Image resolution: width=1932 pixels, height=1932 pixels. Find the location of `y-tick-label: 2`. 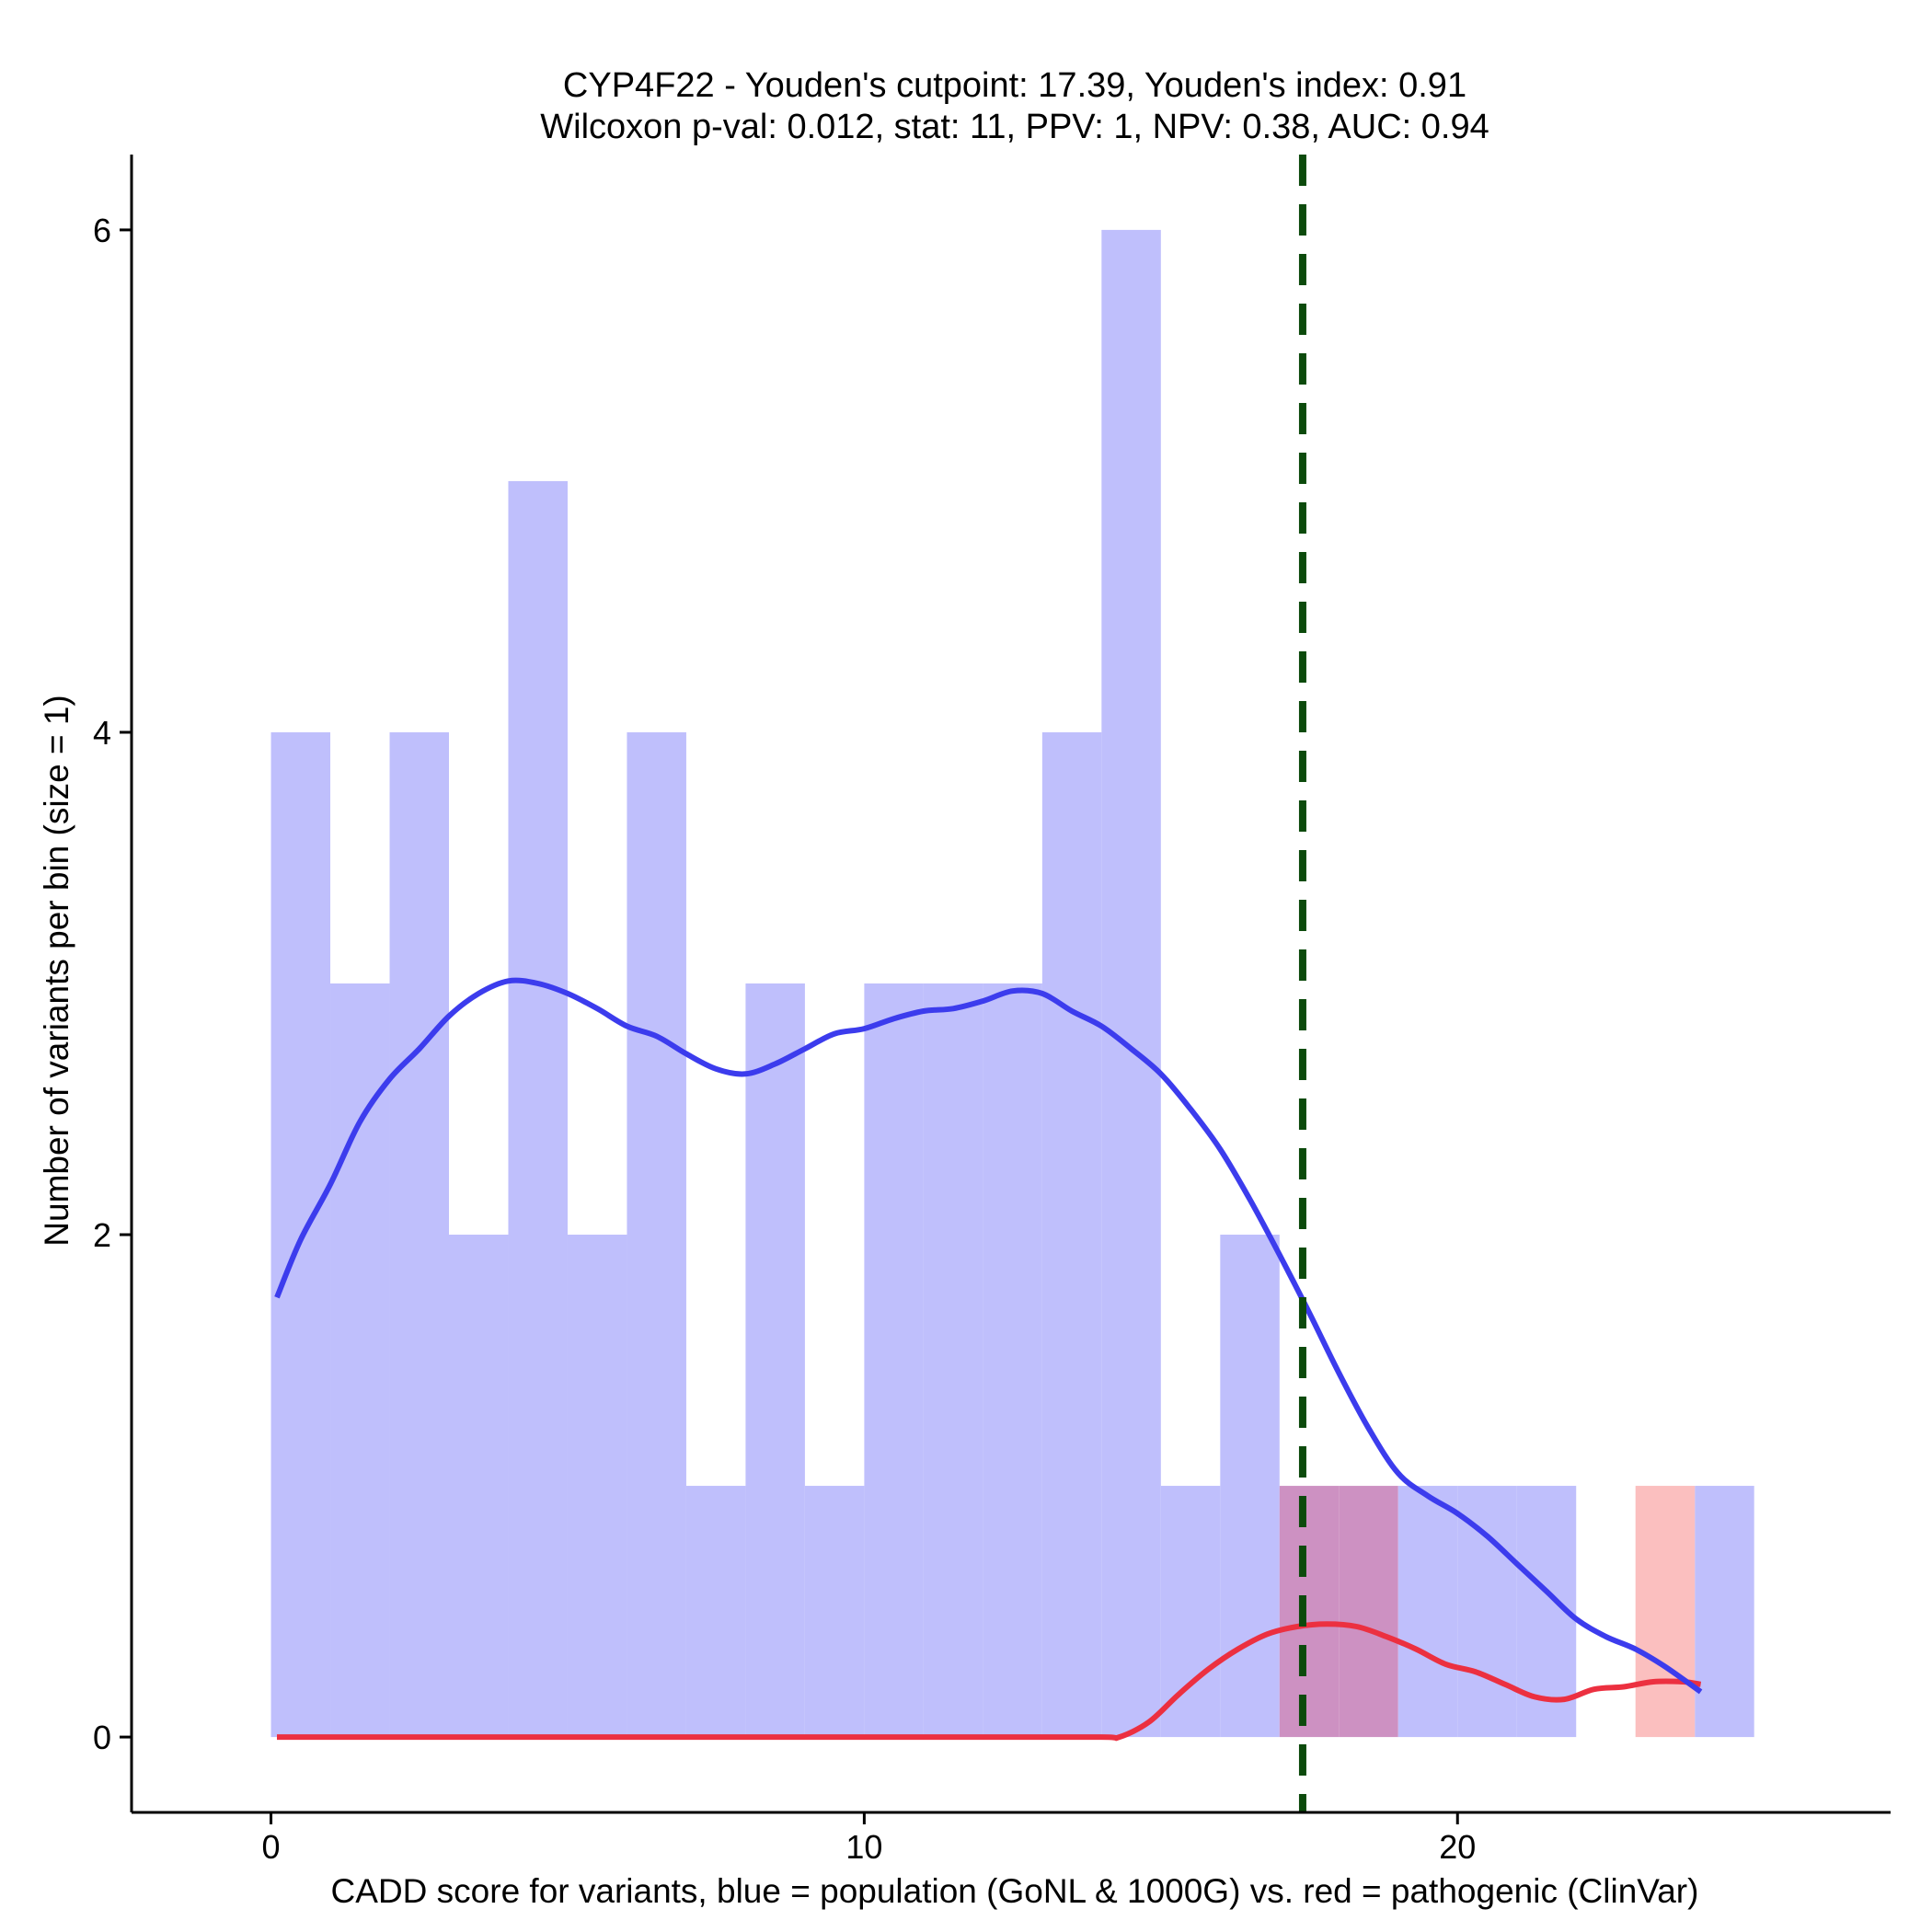

y-tick-label: 2 is located at coordinates (102, 1235).